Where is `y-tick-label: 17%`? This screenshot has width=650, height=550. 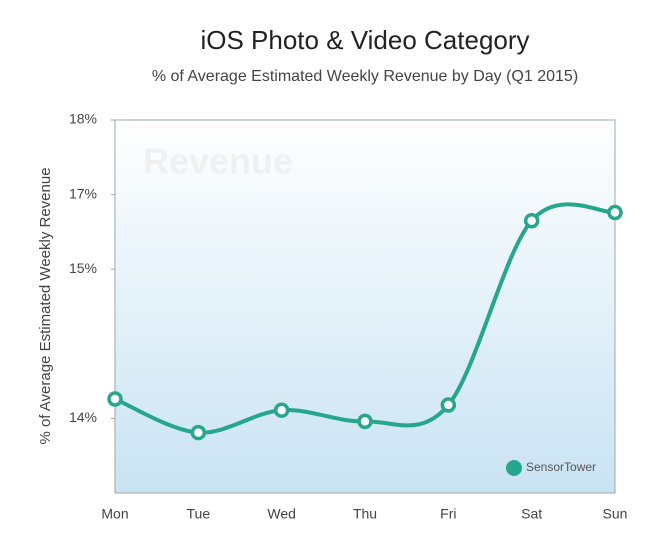 y-tick-label: 17% is located at coordinates (83, 193).